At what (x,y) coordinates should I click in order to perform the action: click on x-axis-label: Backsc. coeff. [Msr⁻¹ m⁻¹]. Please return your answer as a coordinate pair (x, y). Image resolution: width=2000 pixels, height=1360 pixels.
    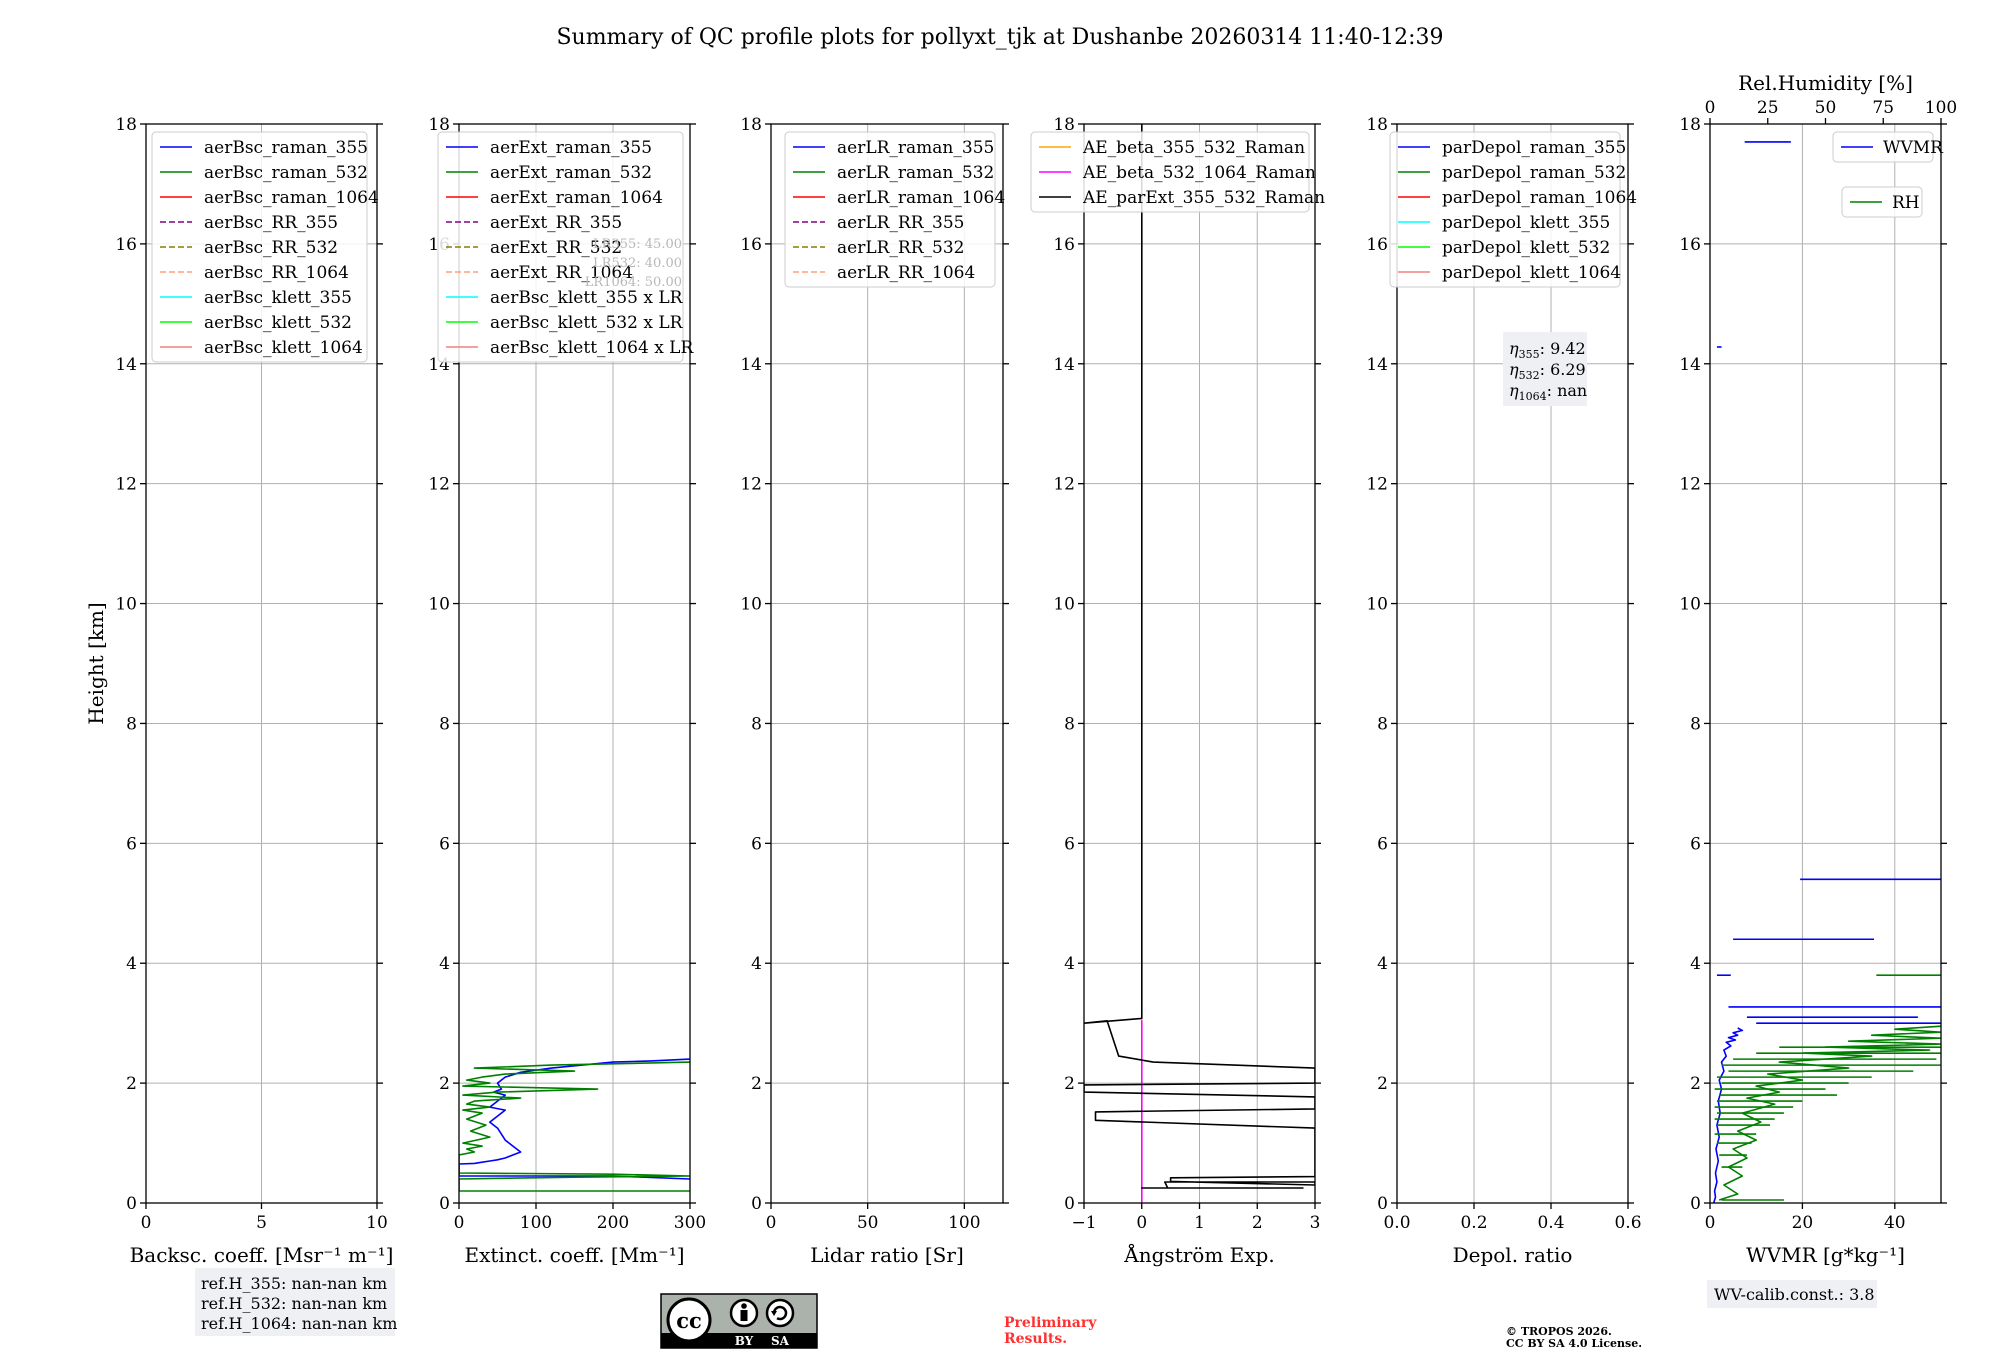
    Looking at the image, I should click on (262, 1255).